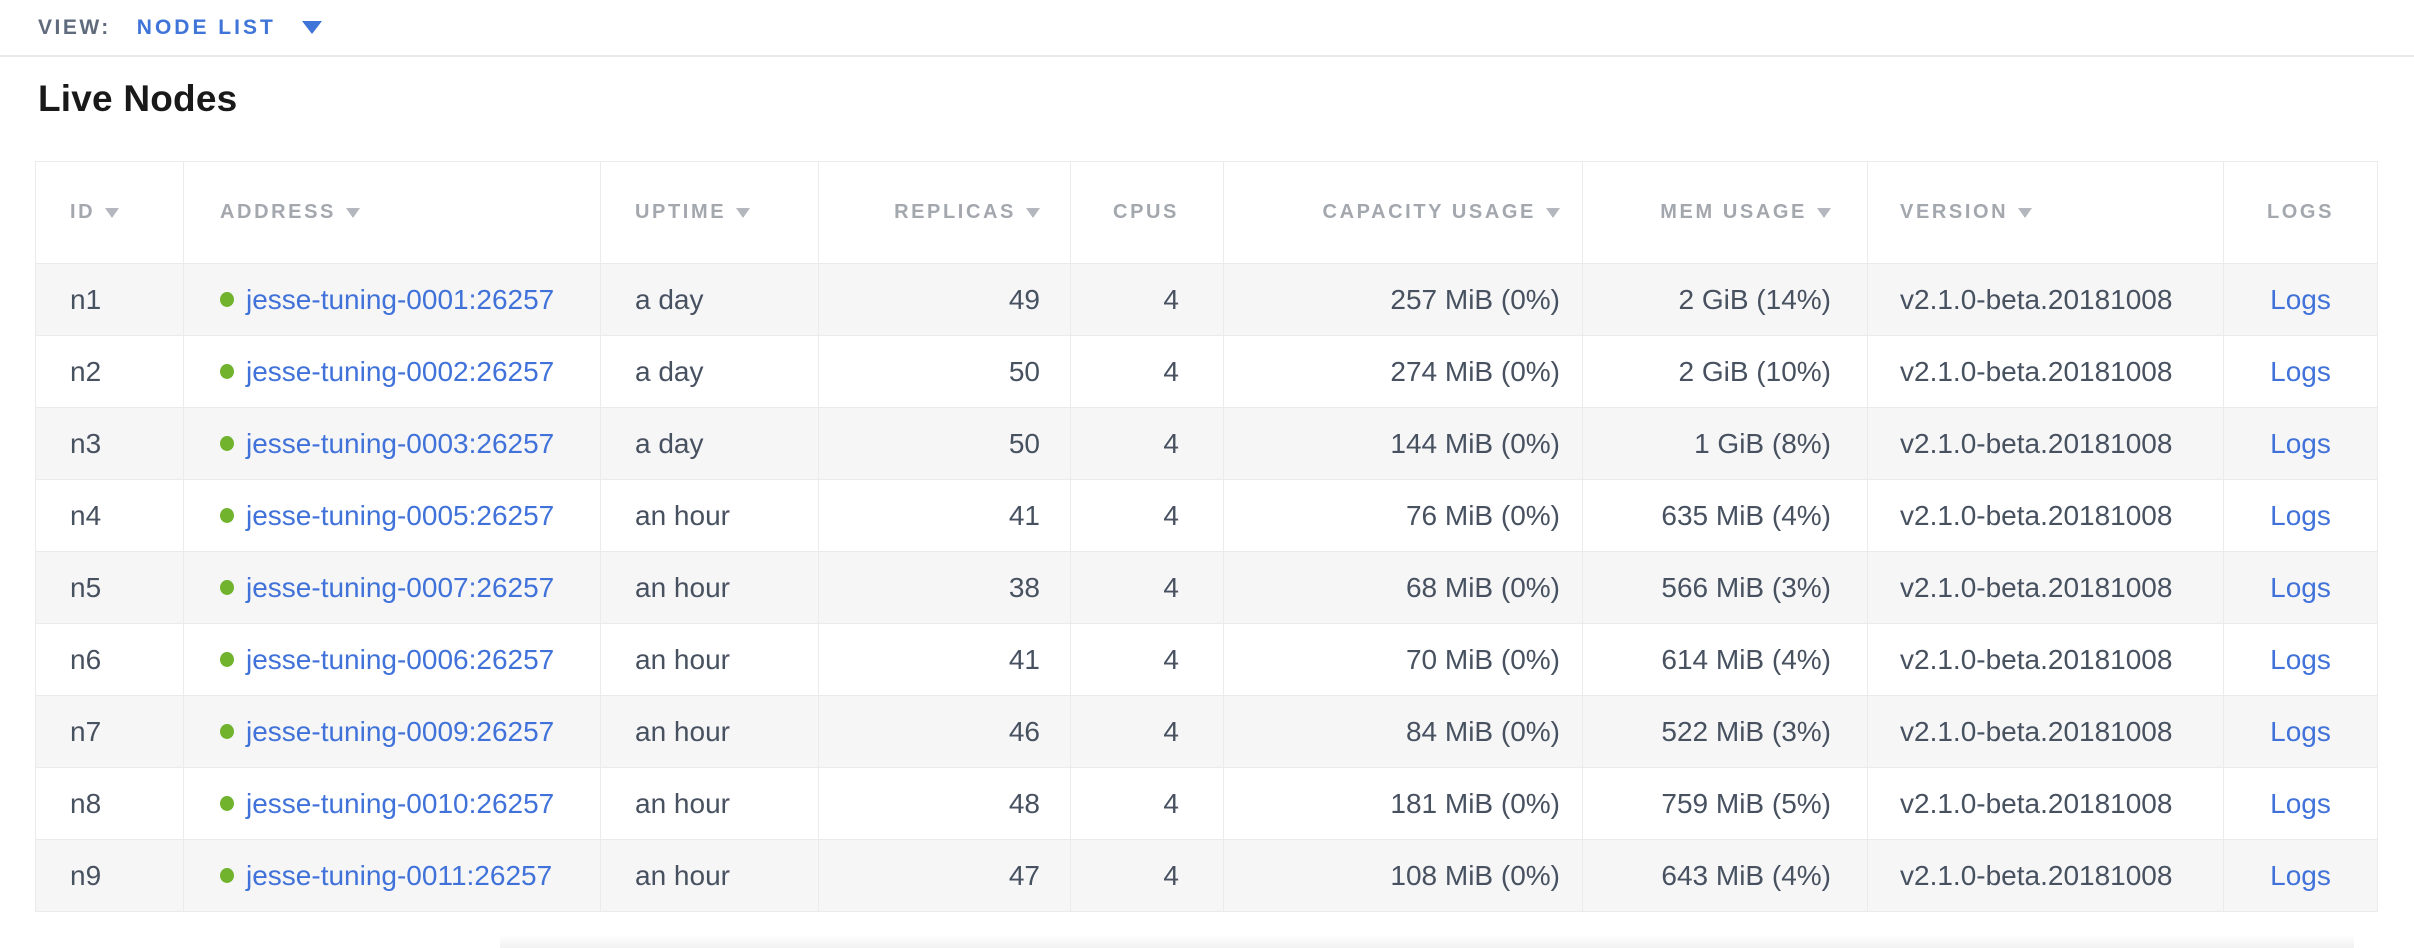 This screenshot has height=948, width=2414. Describe the element at coordinates (400, 515) in the screenshot. I see `node-address-link: jesse-tuning-0005:26257` at that location.